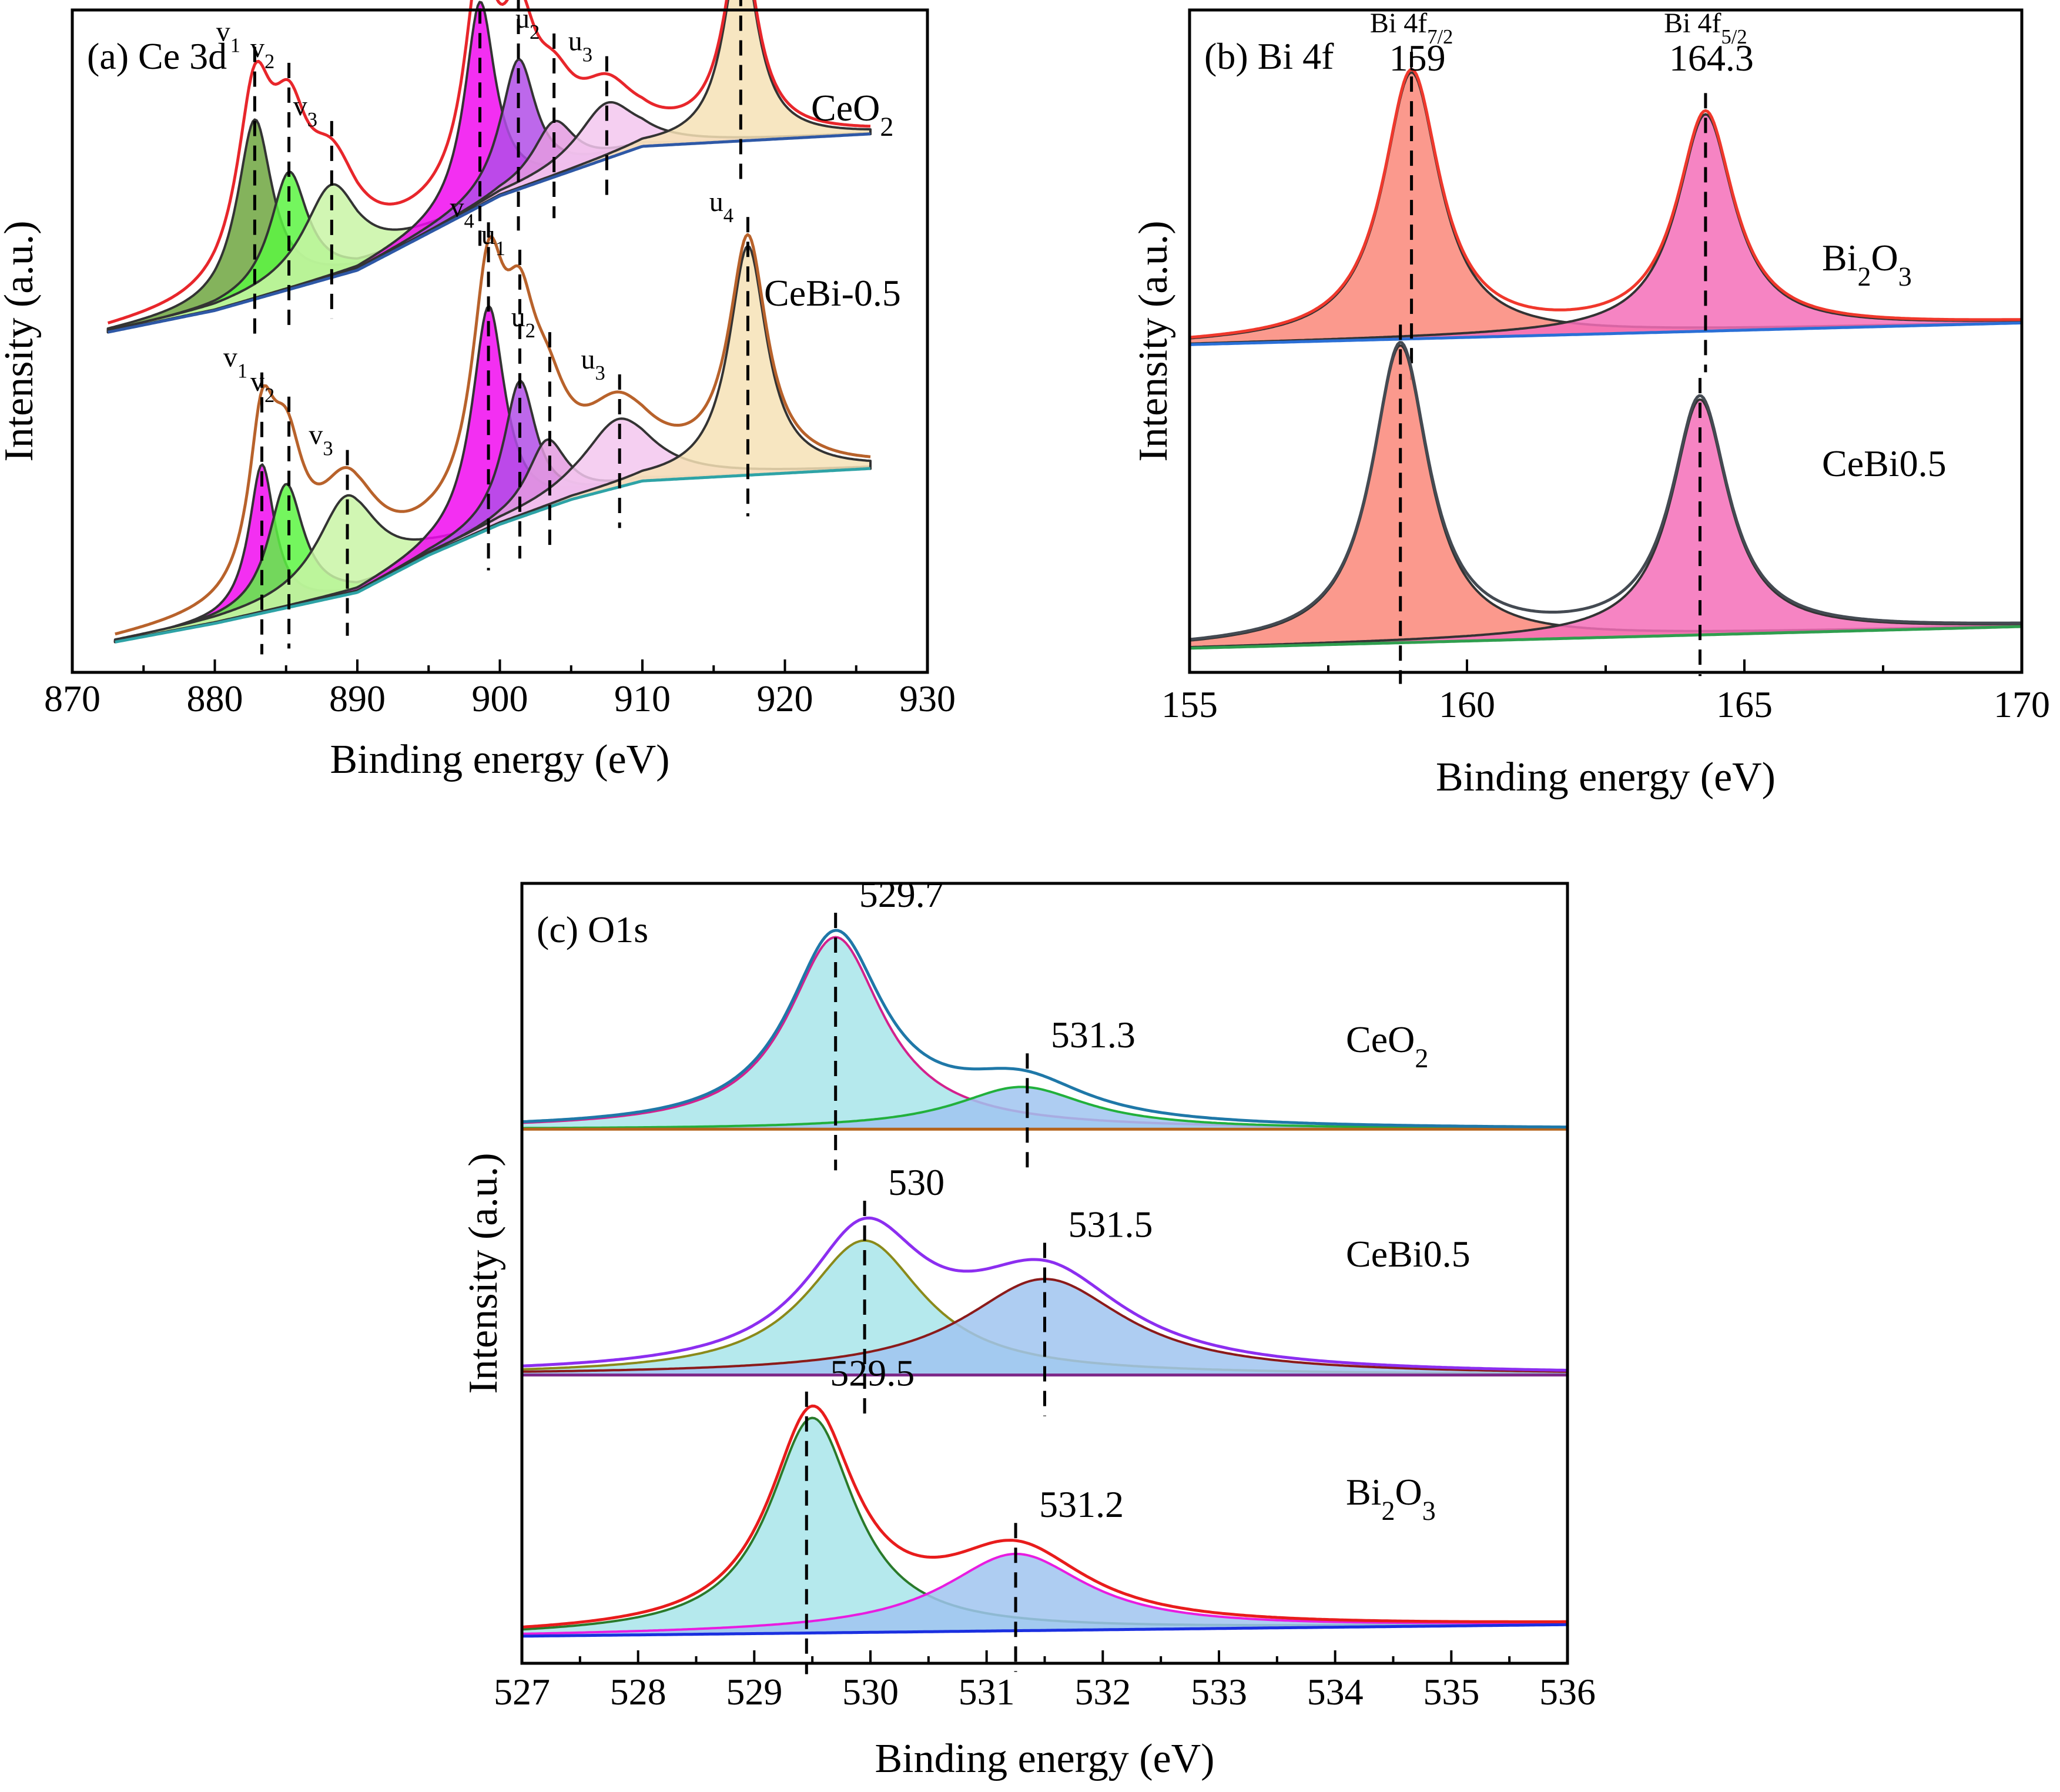 Image resolution: width=2060 pixels, height=1792 pixels. Describe the element at coordinates (1190, 704) in the screenshot. I see `xtick-label-b-0: 155` at that location.